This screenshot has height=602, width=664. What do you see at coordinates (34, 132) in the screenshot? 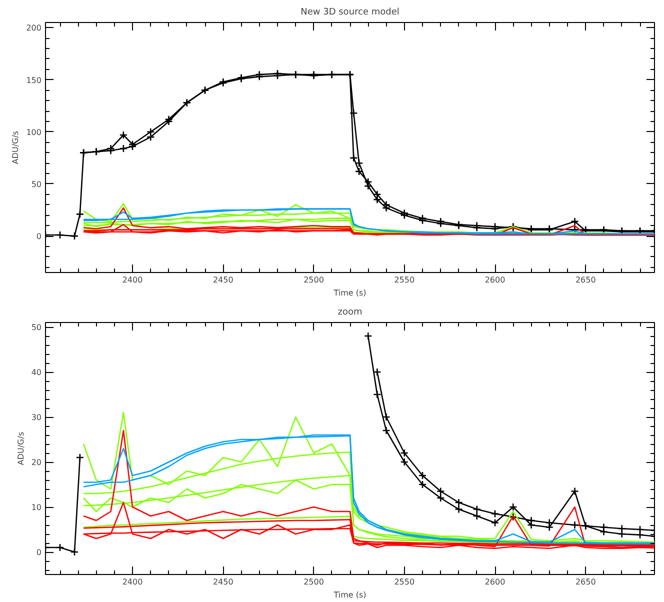
I see `y-tick-label: 100` at bounding box center [34, 132].